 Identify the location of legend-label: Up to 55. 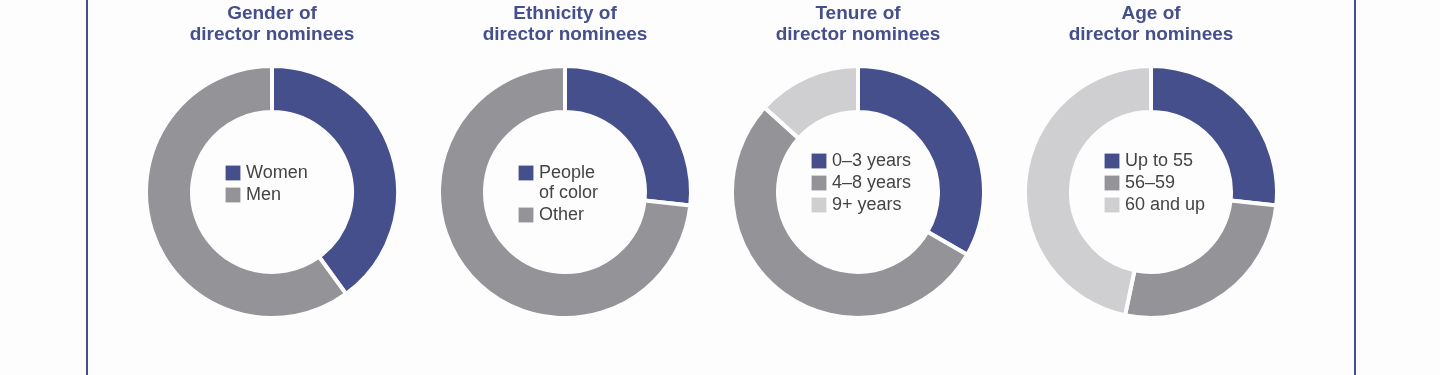
(1159, 160).